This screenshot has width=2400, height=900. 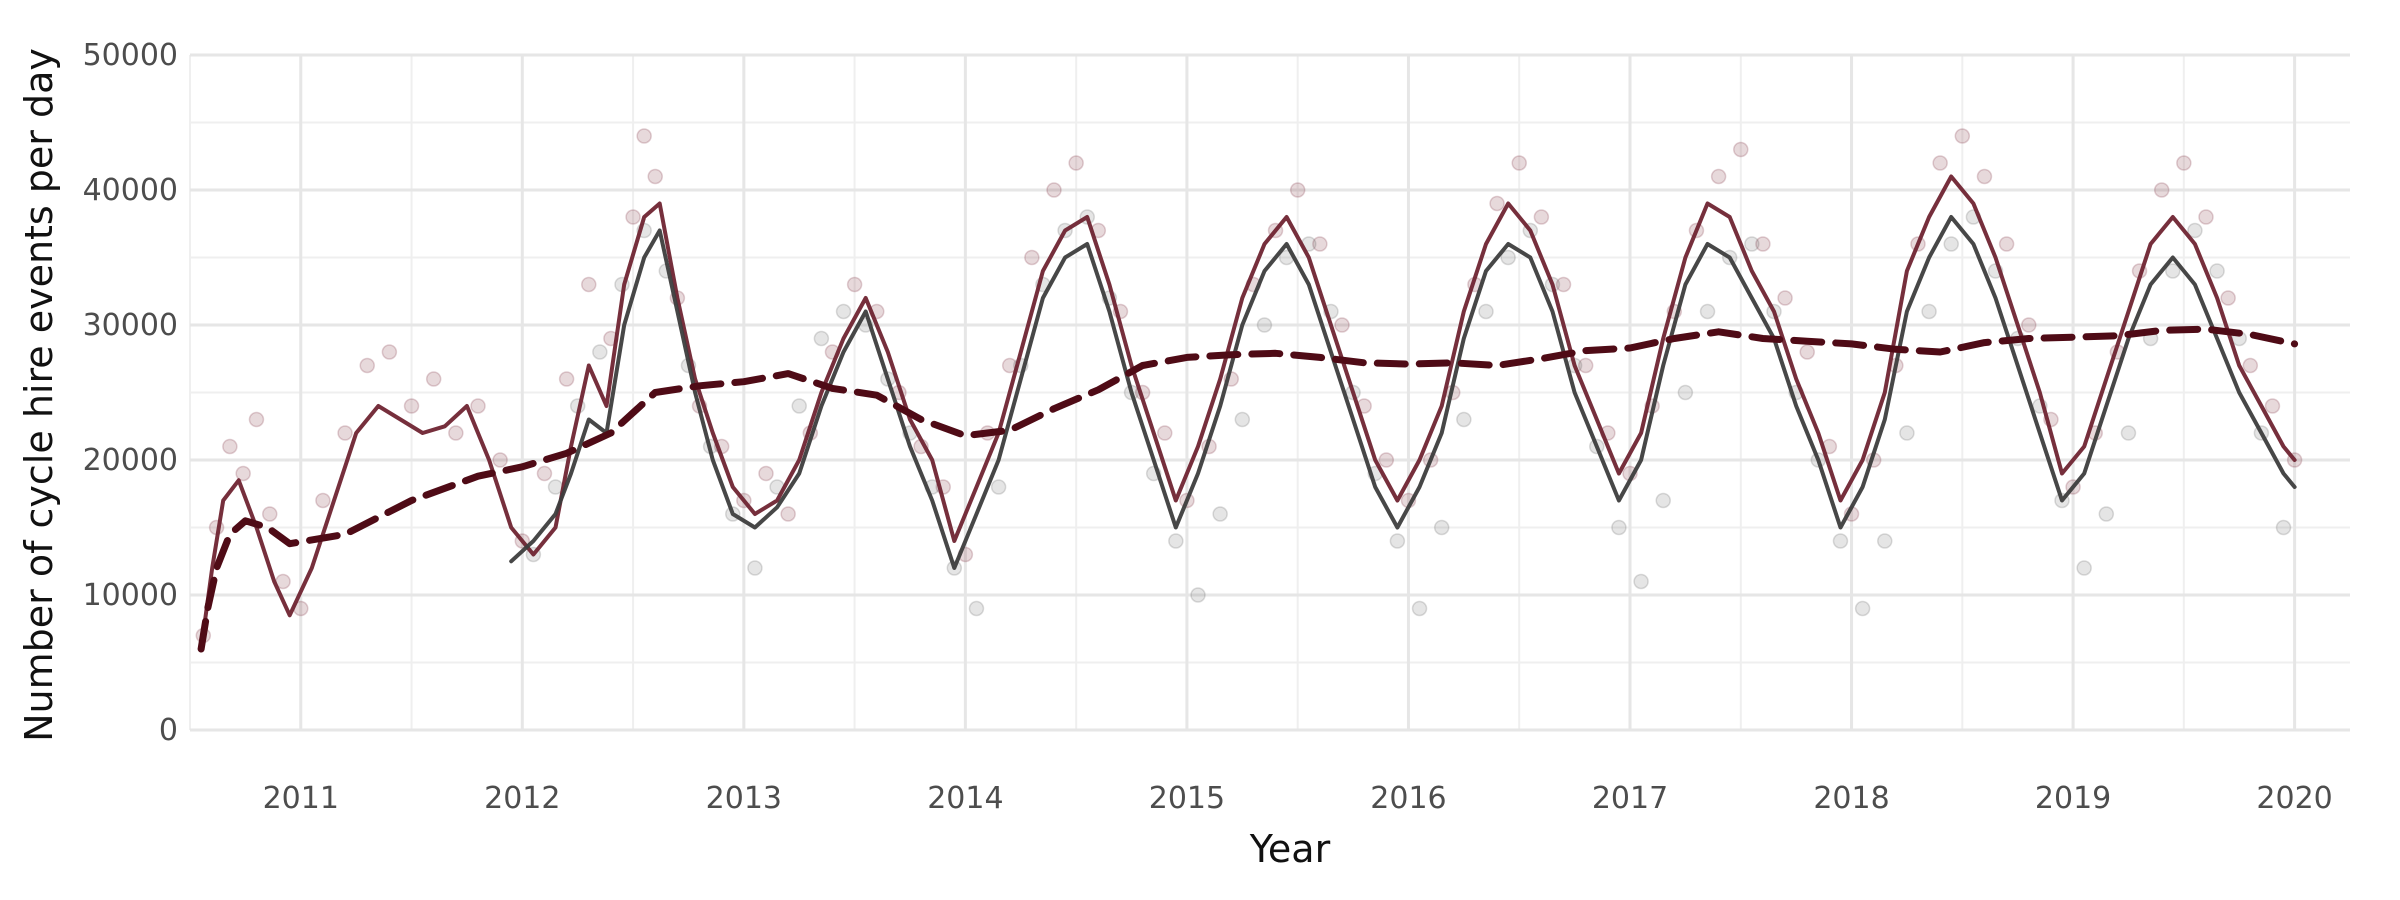 What do you see at coordinates (1290, 849) in the screenshot?
I see `x-axis-title: Year` at bounding box center [1290, 849].